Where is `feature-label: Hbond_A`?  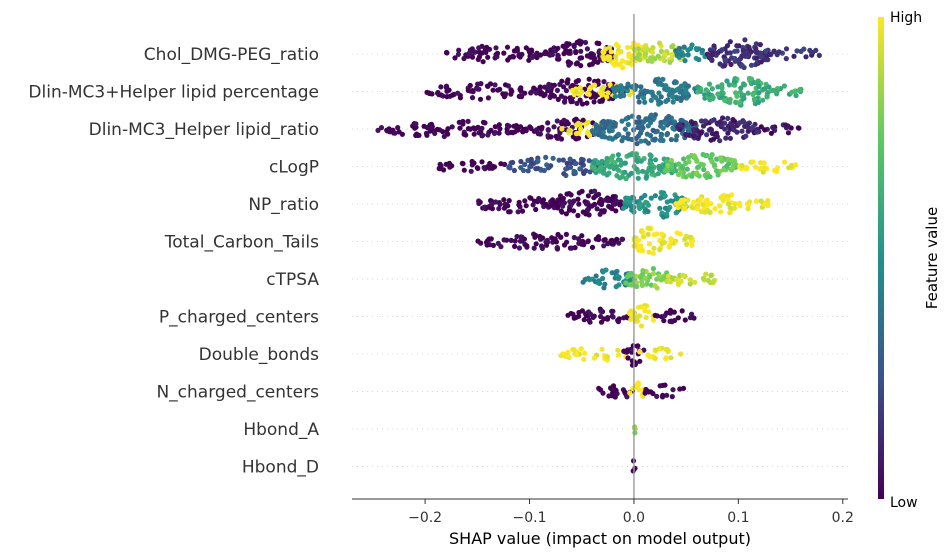 feature-label: Hbond_A is located at coordinates (281, 430).